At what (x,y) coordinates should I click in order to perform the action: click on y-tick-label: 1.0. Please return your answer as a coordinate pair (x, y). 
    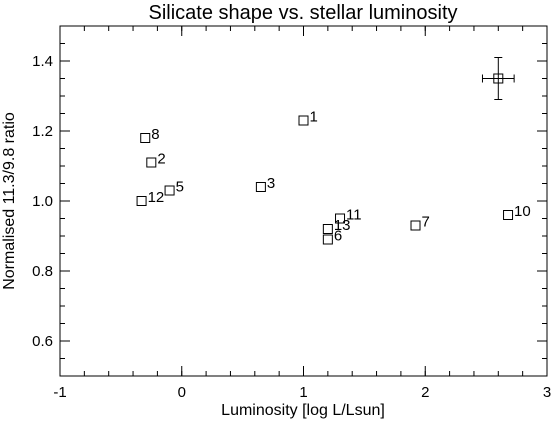
    Looking at the image, I should click on (42, 201).